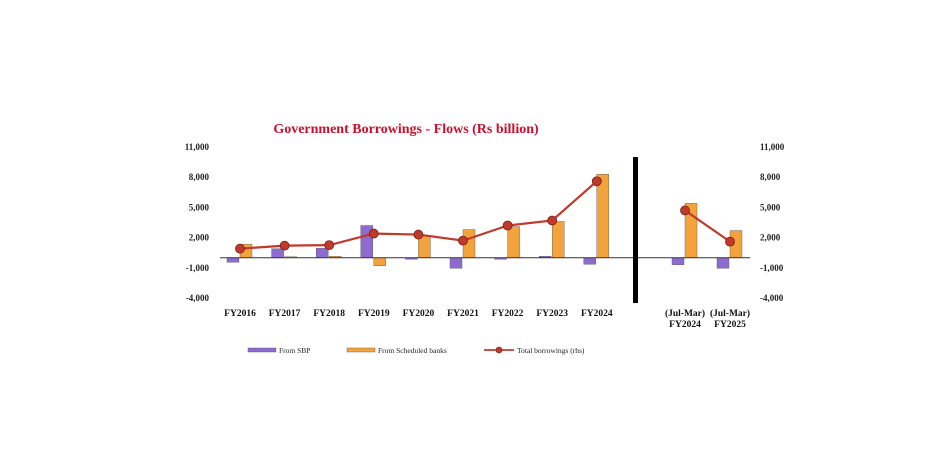 Image resolution: width=950 pixels, height=455 pixels. I want to click on y-tick-label-right: 8,000, so click(770, 177).